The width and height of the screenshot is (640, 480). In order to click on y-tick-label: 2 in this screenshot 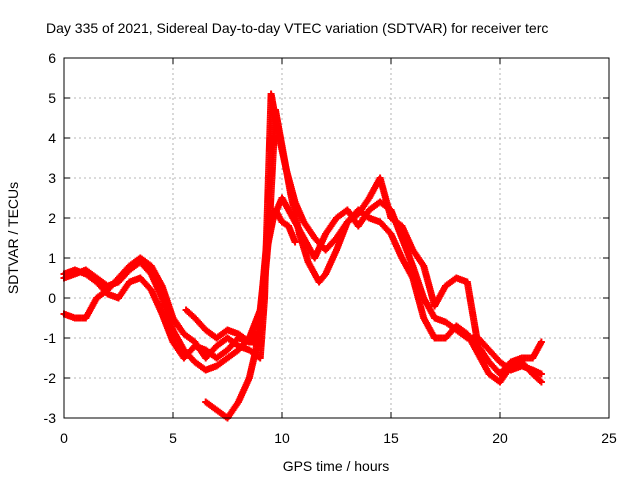, I will do `click(52, 218)`.